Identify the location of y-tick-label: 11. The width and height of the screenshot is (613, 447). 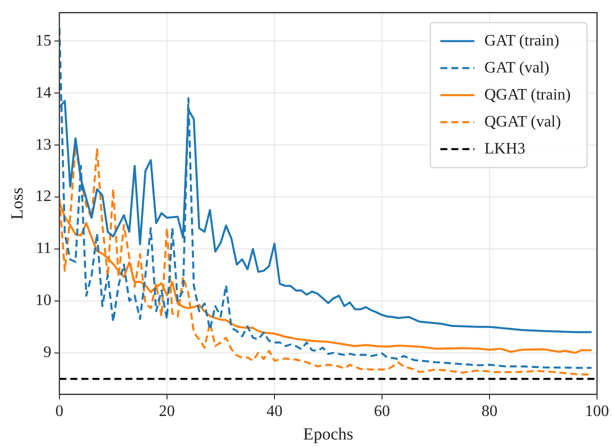
(44, 249).